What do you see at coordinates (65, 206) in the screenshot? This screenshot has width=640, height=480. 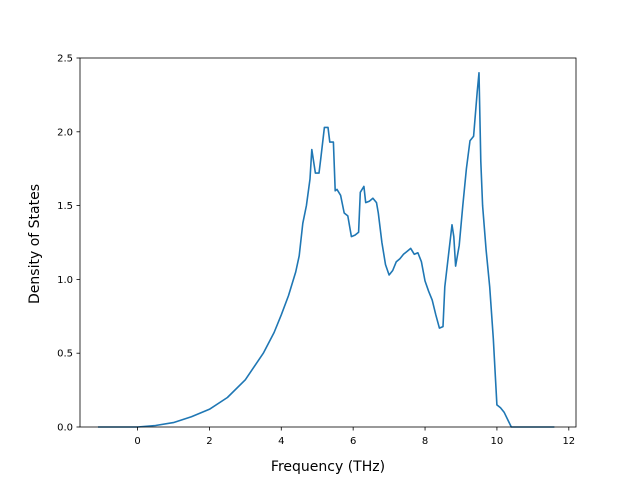 I see `y-tick-label: 1.5` at bounding box center [65, 206].